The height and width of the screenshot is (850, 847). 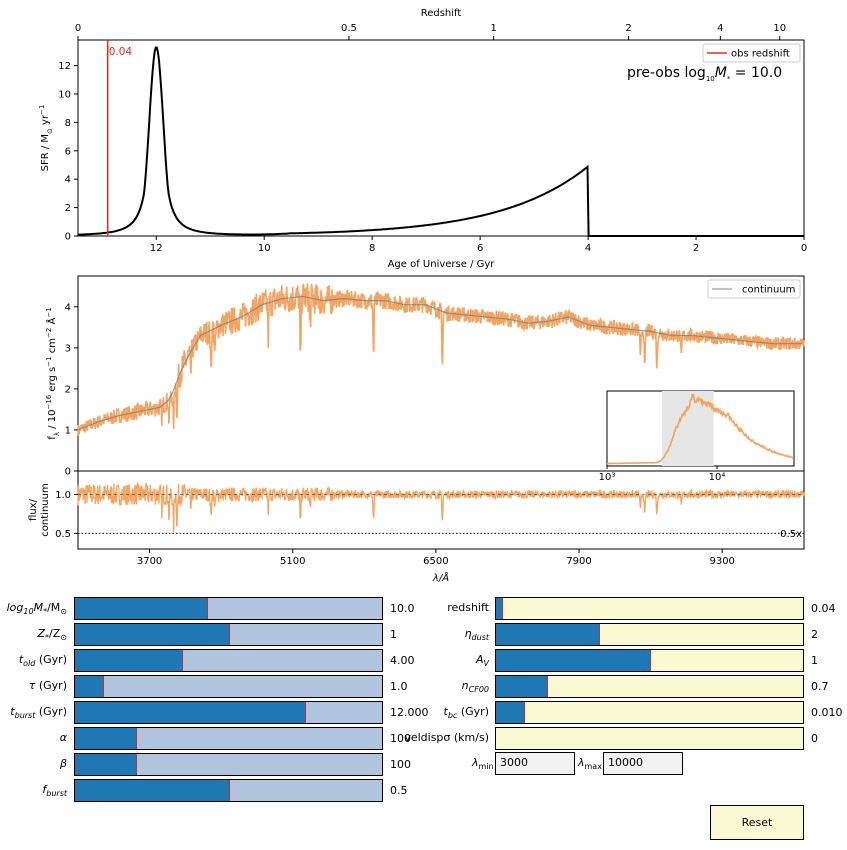 I want to click on inset-tick-label: 10⁴, so click(x=717, y=477).